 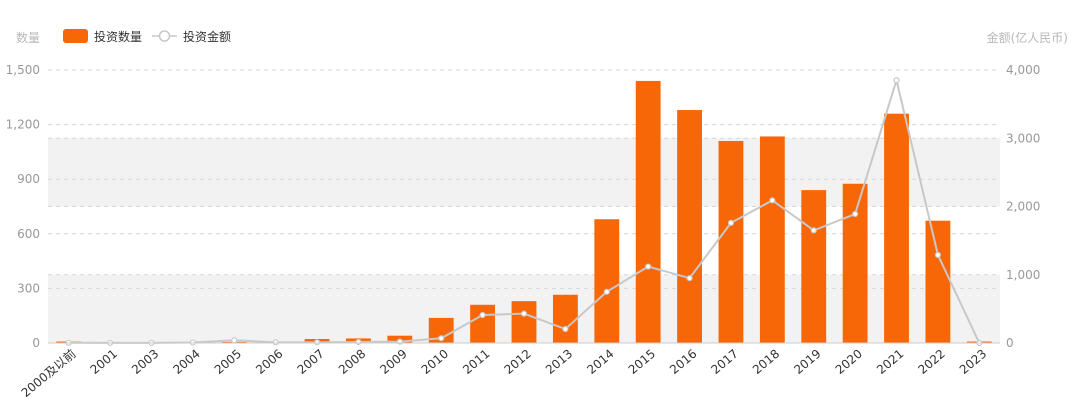 What do you see at coordinates (36, 343) in the screenshot?
I see `left-tick-label: 0` at bounding box center [36, 343].